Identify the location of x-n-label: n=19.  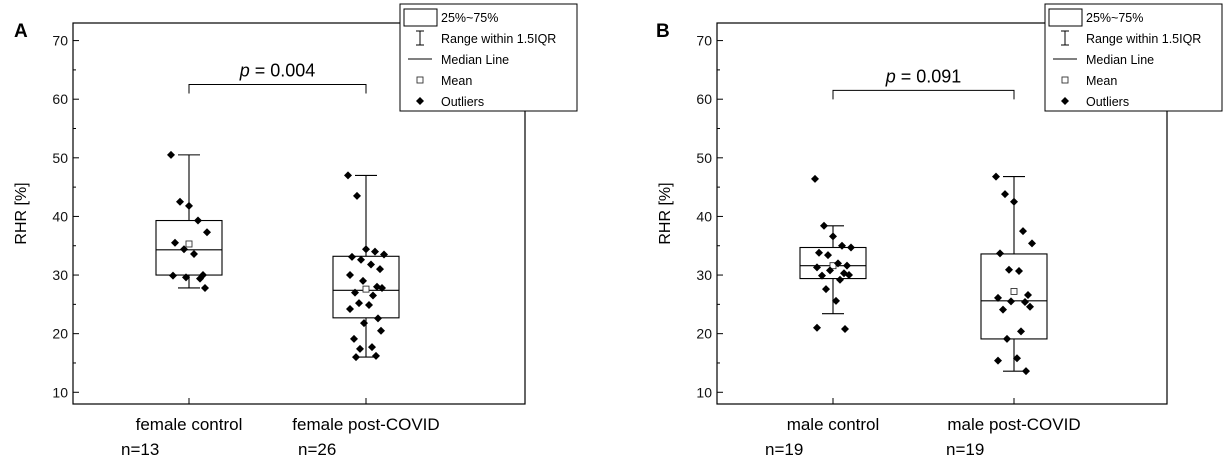
(965, 449).